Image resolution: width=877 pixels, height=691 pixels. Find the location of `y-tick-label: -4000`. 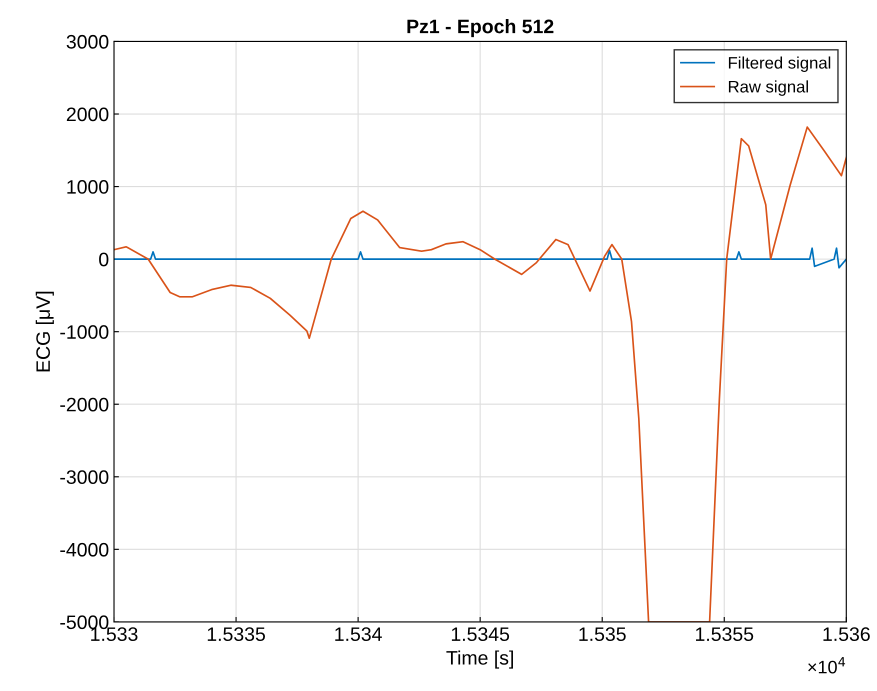

y-tick-label: -4000 is located at coordinates (84, 549).